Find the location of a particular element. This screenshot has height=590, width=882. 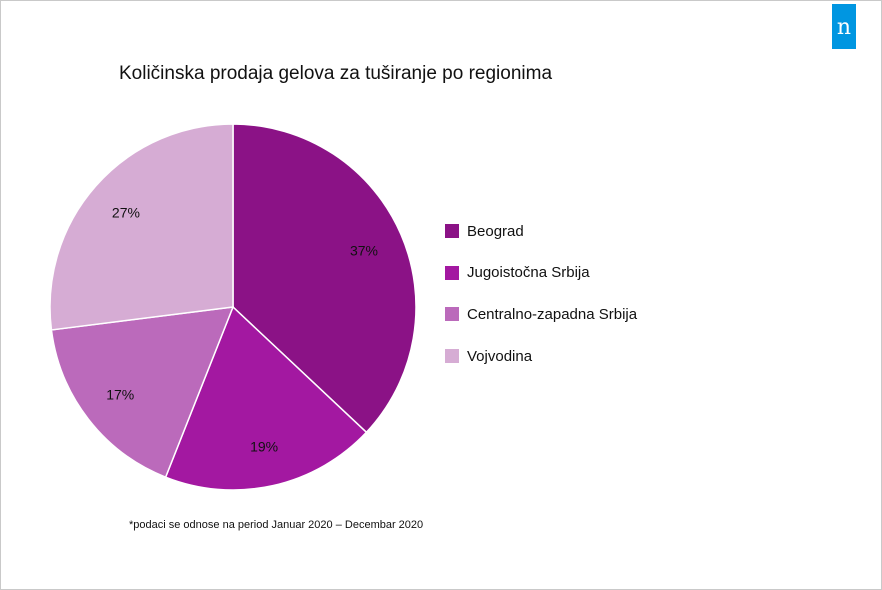

pie-slice-jugoisto-na-srbija is located at coordinates (266, 398).